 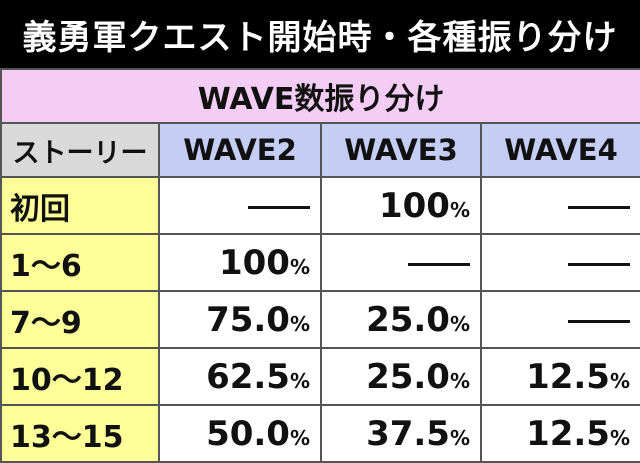 I want to click on value-number: 50.0, so click(x=248, y=433).